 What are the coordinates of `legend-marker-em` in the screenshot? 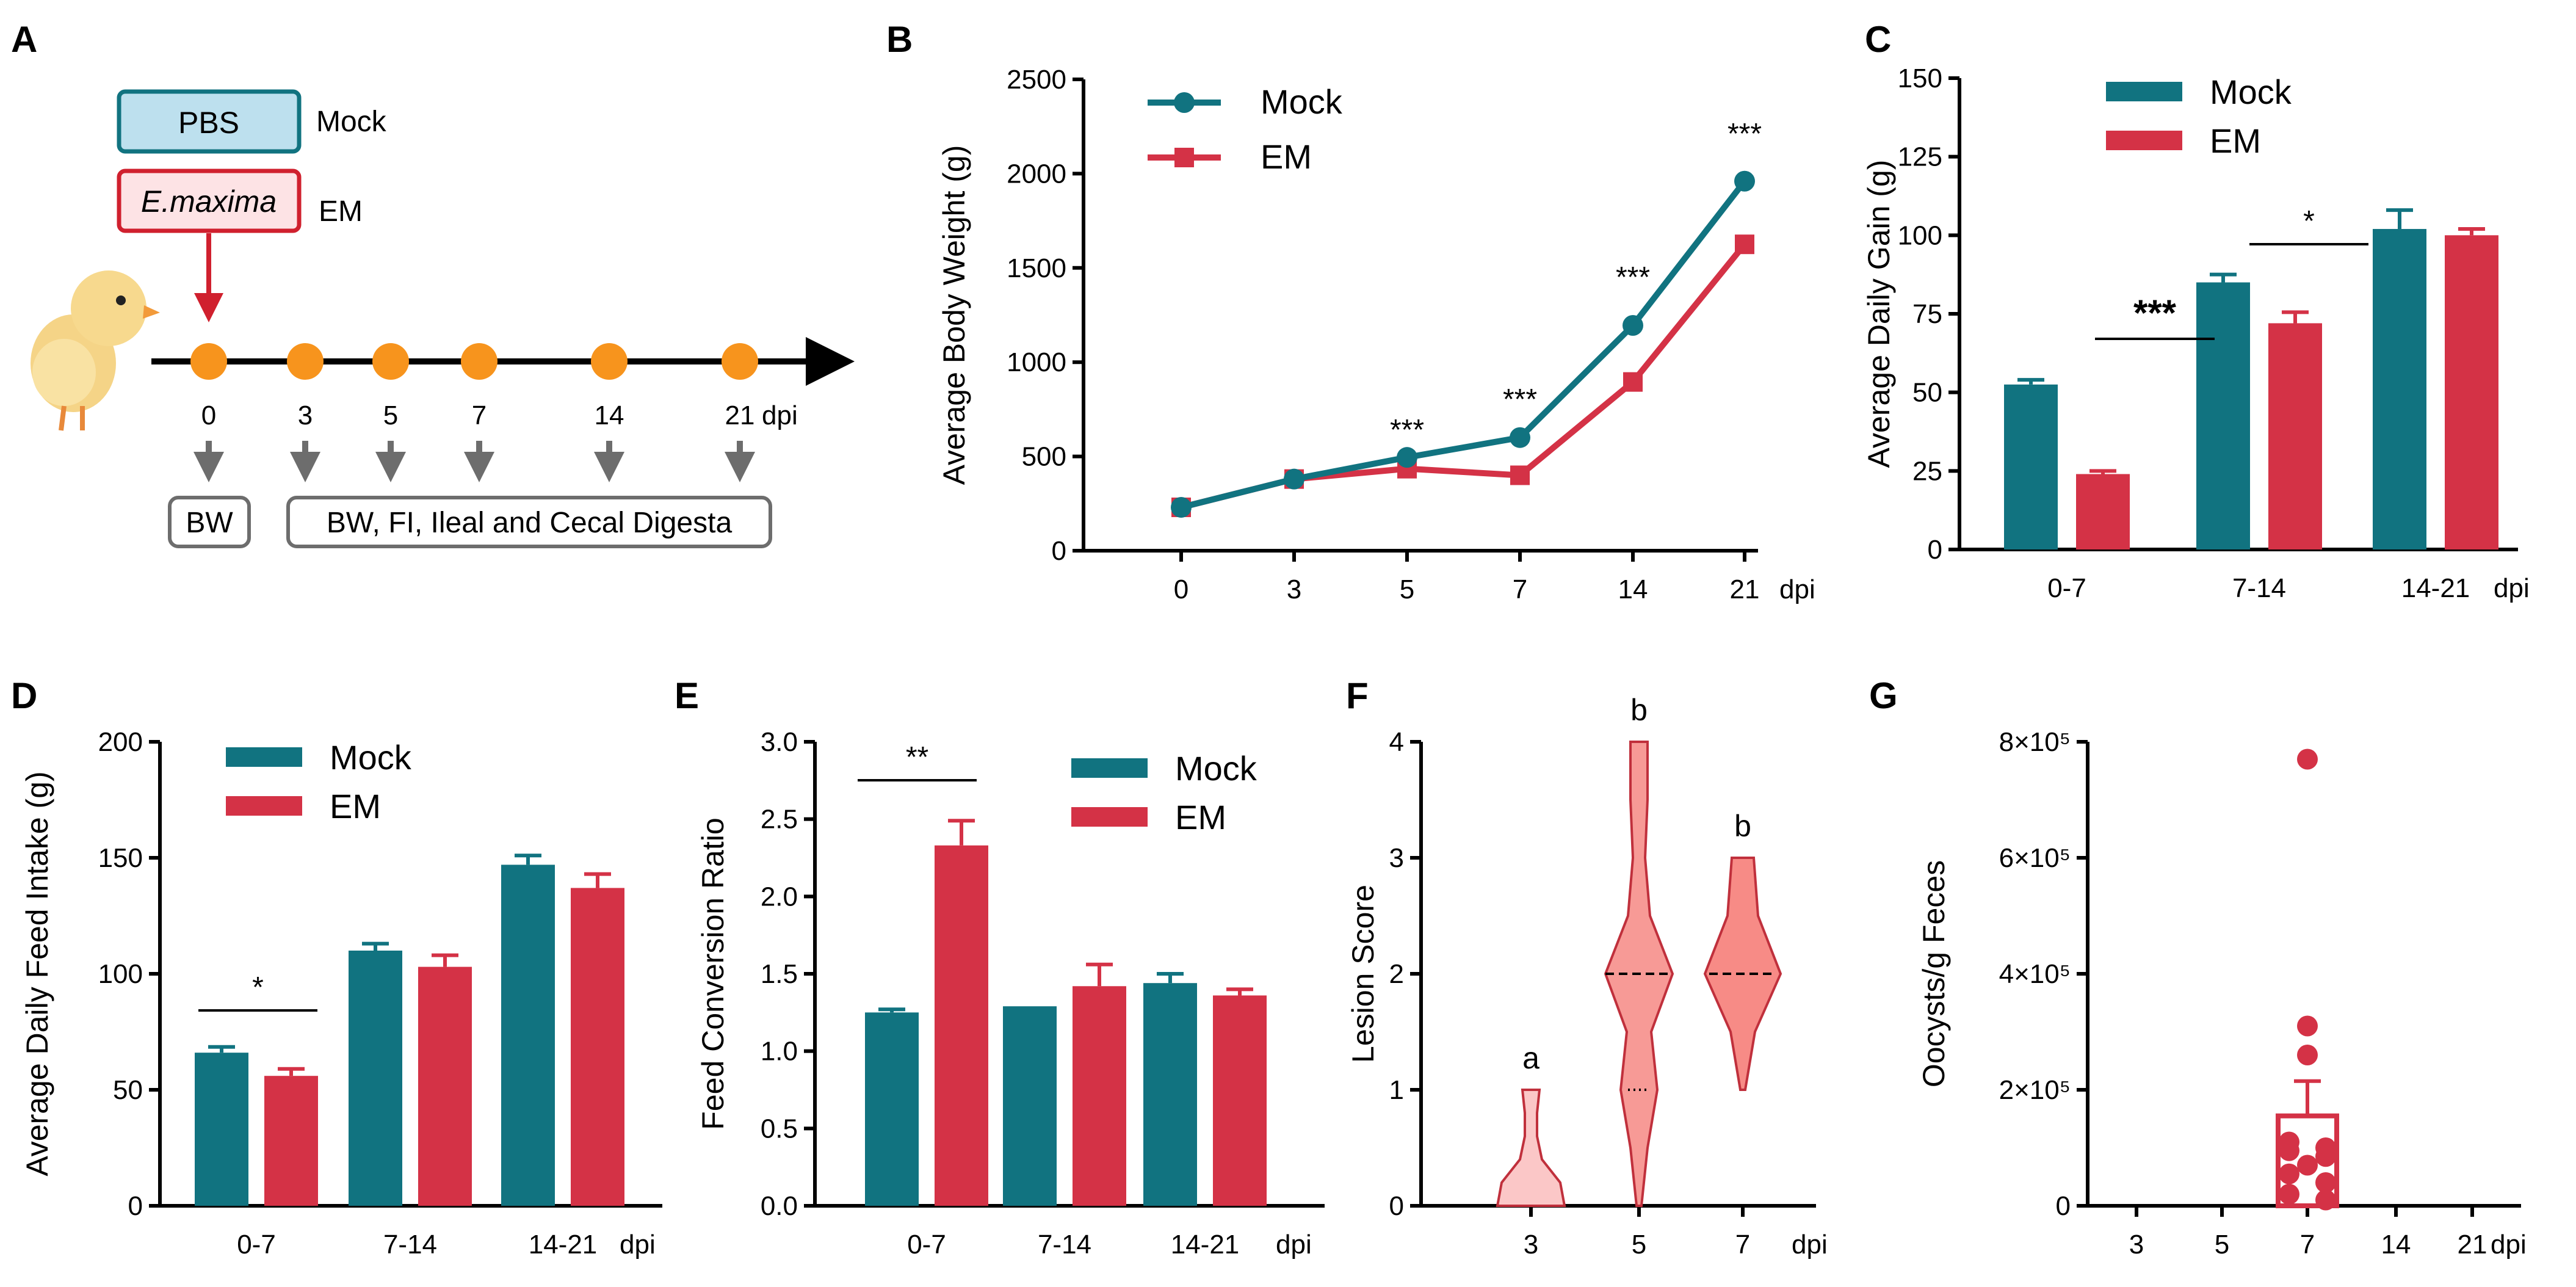 It's located at (1184, 157).